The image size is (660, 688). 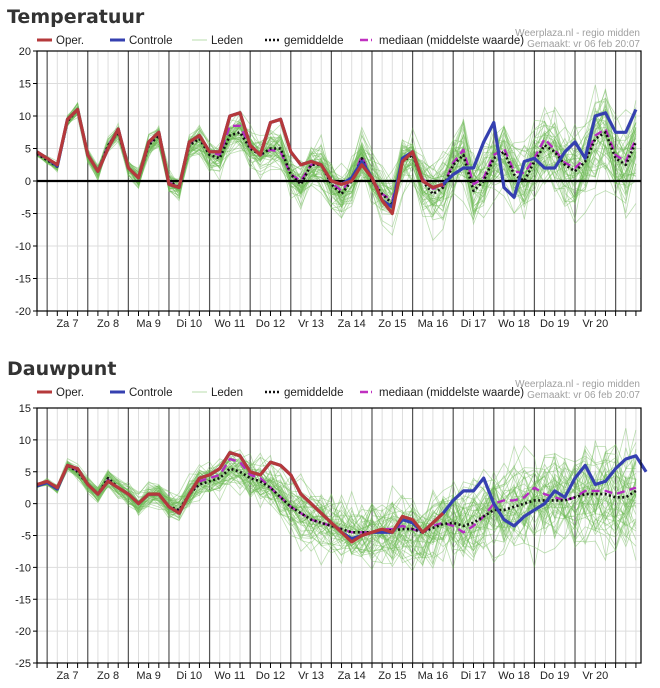 I want to click on y-tick-label: -25, so click(x=23, y=664).